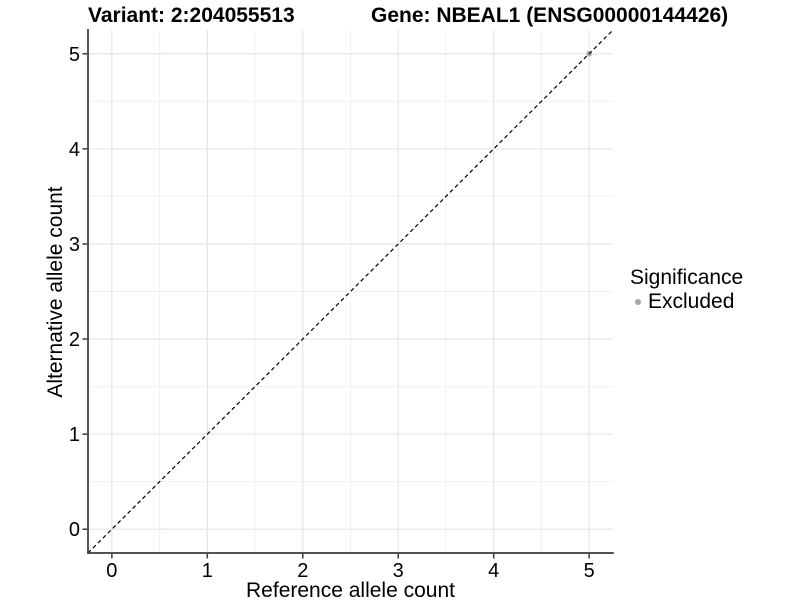  I want to click on legend-point-icon, so click(638, 302).